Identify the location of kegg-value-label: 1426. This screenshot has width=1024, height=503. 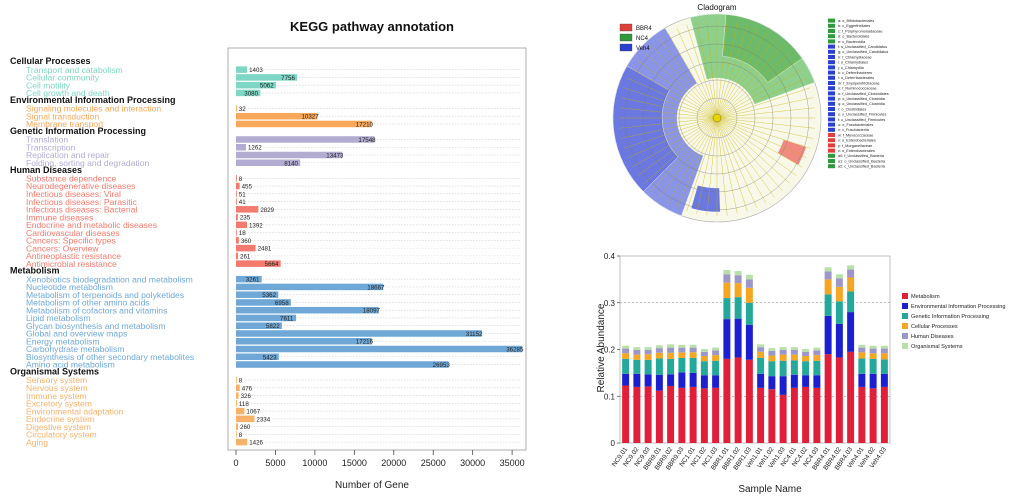
(256, 443).